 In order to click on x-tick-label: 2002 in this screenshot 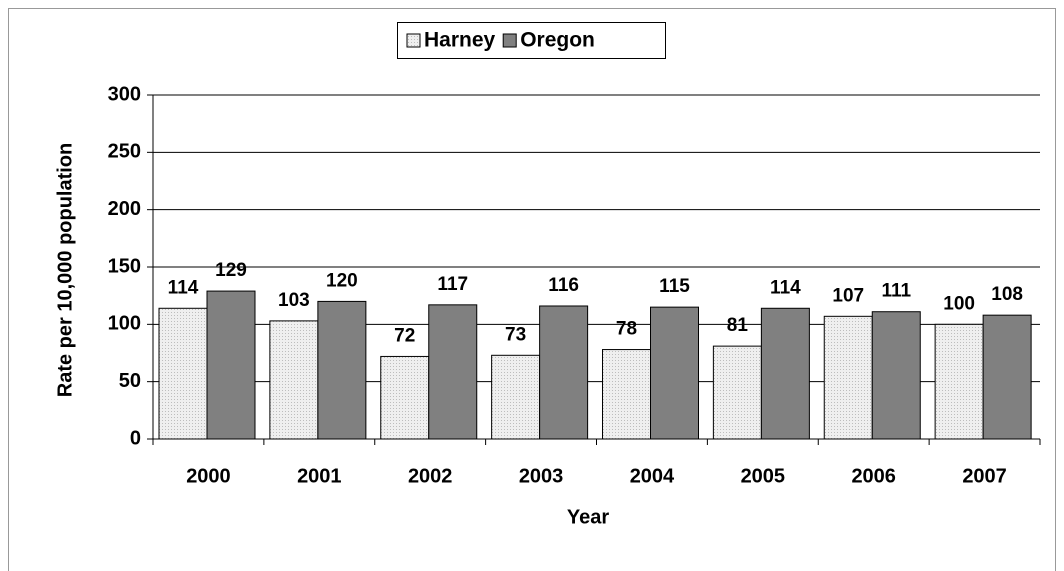, I will do `click(430, 476)`.